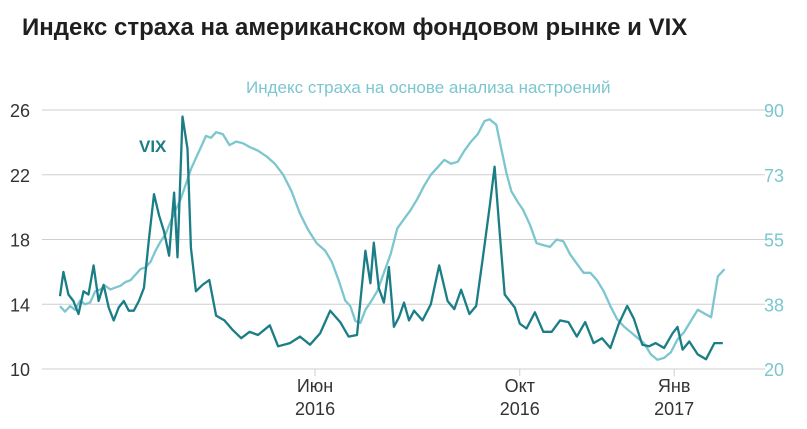  Describe the element at coordinates (20, 370) in the screenshot. I see `y-left-tick-label: 10` at that location.